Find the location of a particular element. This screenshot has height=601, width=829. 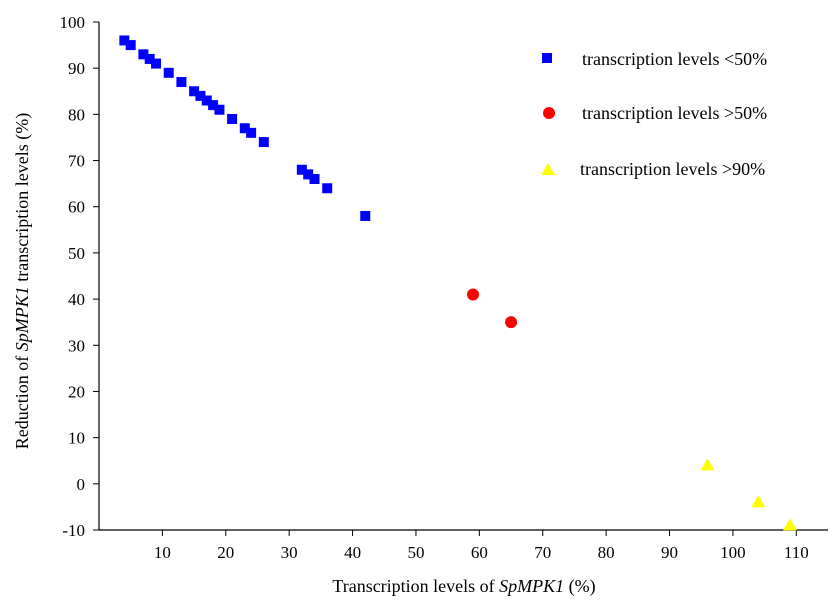

legend-label-below-50: transcription levels <50% is located at coordinates (674, 59).